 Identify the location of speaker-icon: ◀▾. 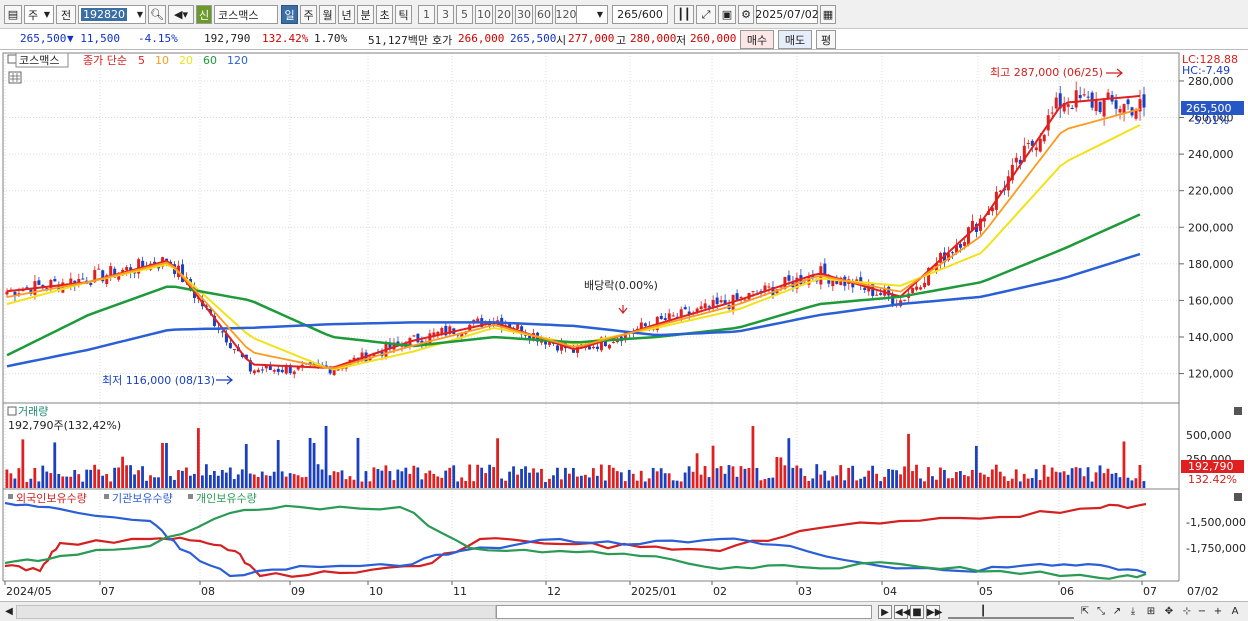
(181, 14).